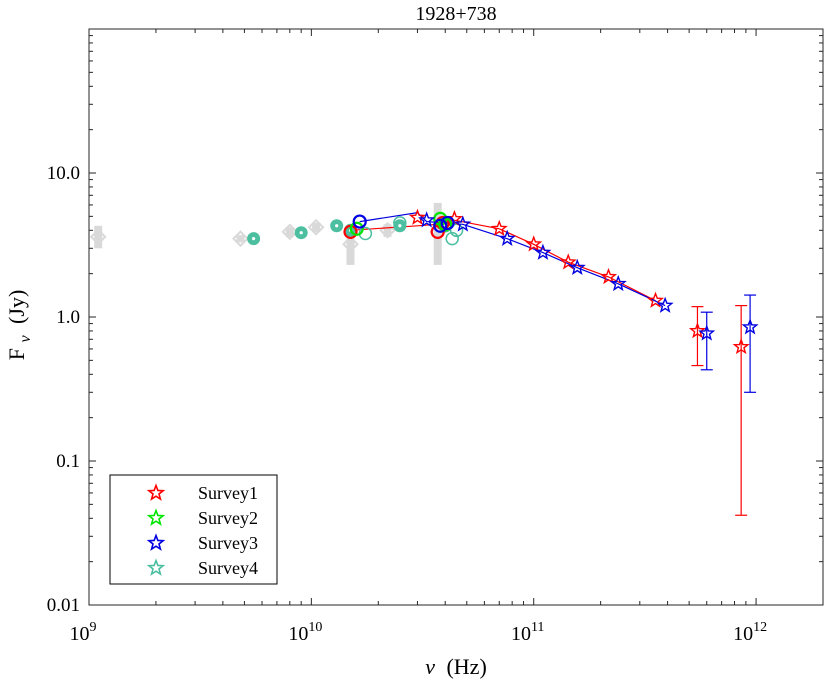 The width and height of the screenshot is (830, 686). What do you see at coordinates (68, 461) in the screenshot?
I see `y-tick-label-1: 0.1` at bounding box center [68, 461].